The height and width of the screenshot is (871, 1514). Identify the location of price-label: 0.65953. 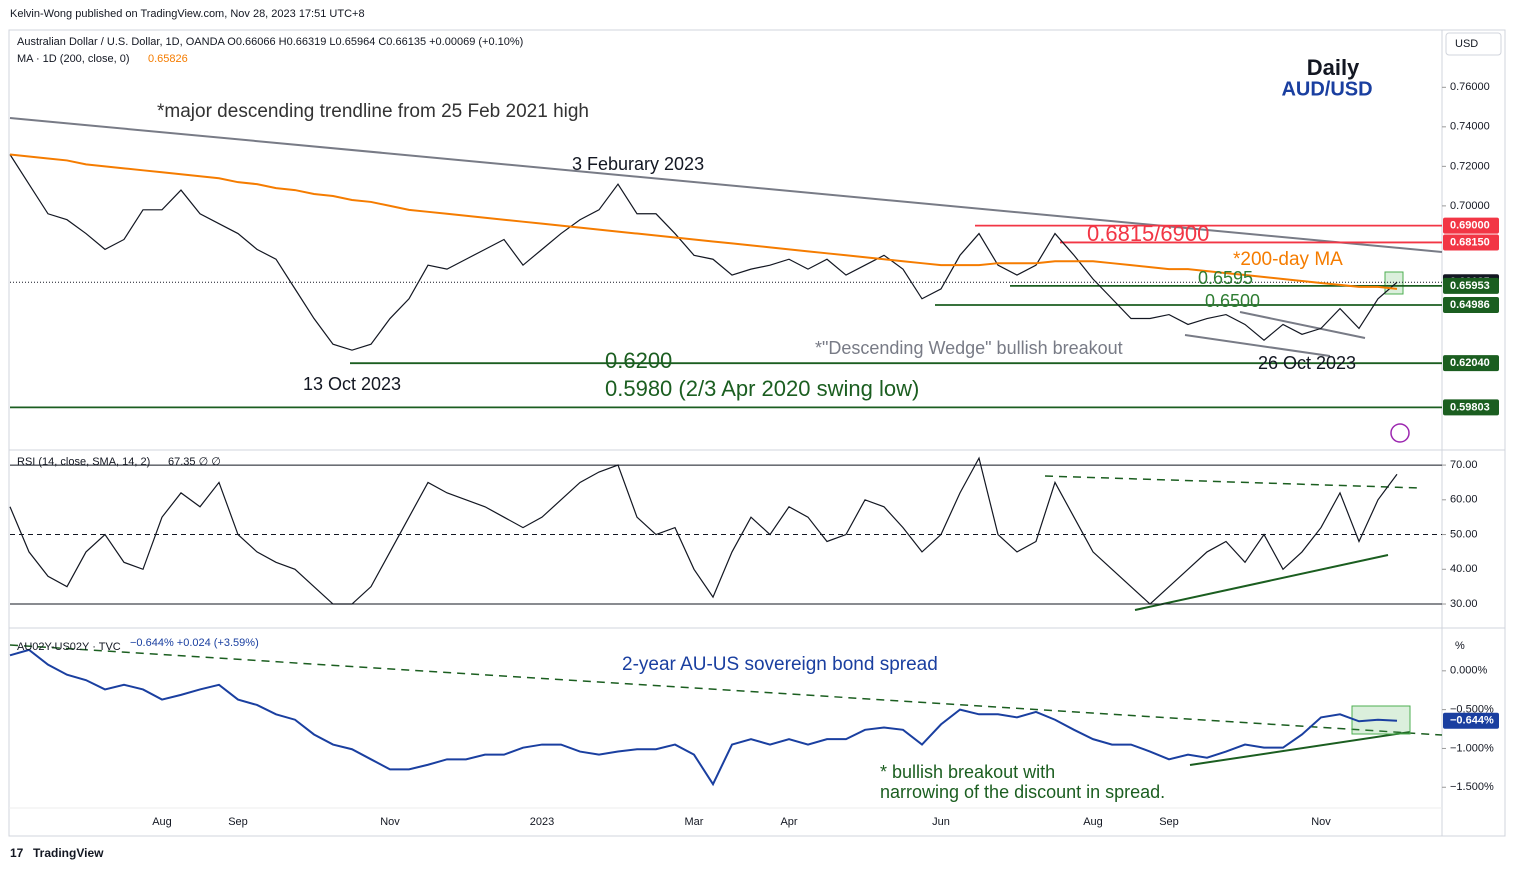
(1470, 286).